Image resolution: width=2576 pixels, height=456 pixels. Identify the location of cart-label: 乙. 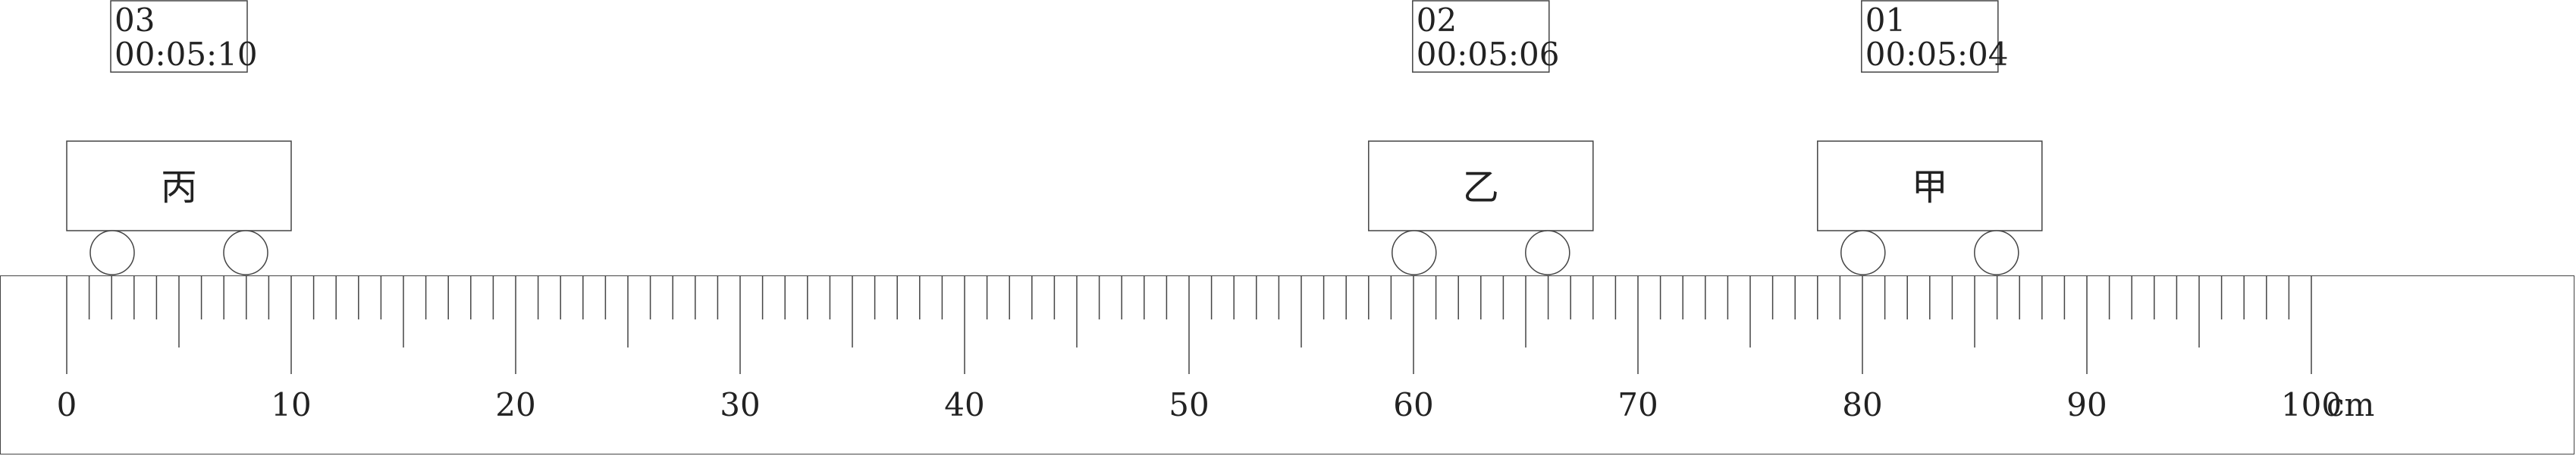
(1481, 187).